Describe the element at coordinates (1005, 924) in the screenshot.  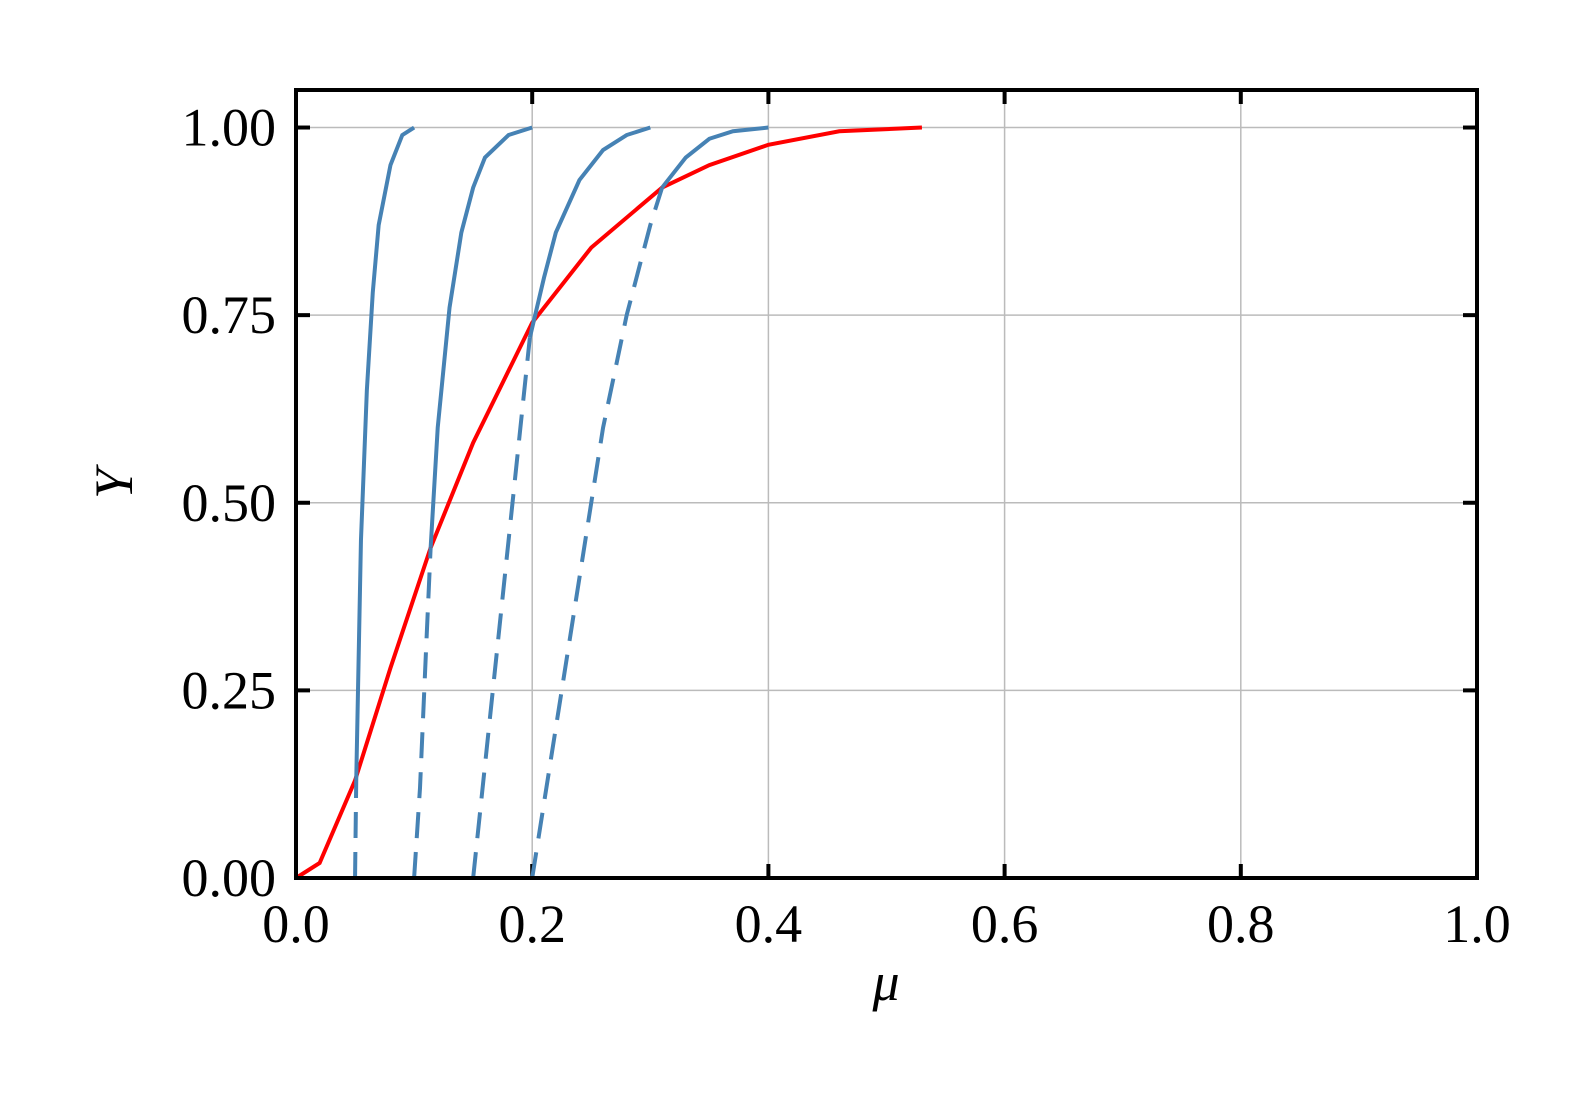
I see `x-tick-label: 0.6` at that location.